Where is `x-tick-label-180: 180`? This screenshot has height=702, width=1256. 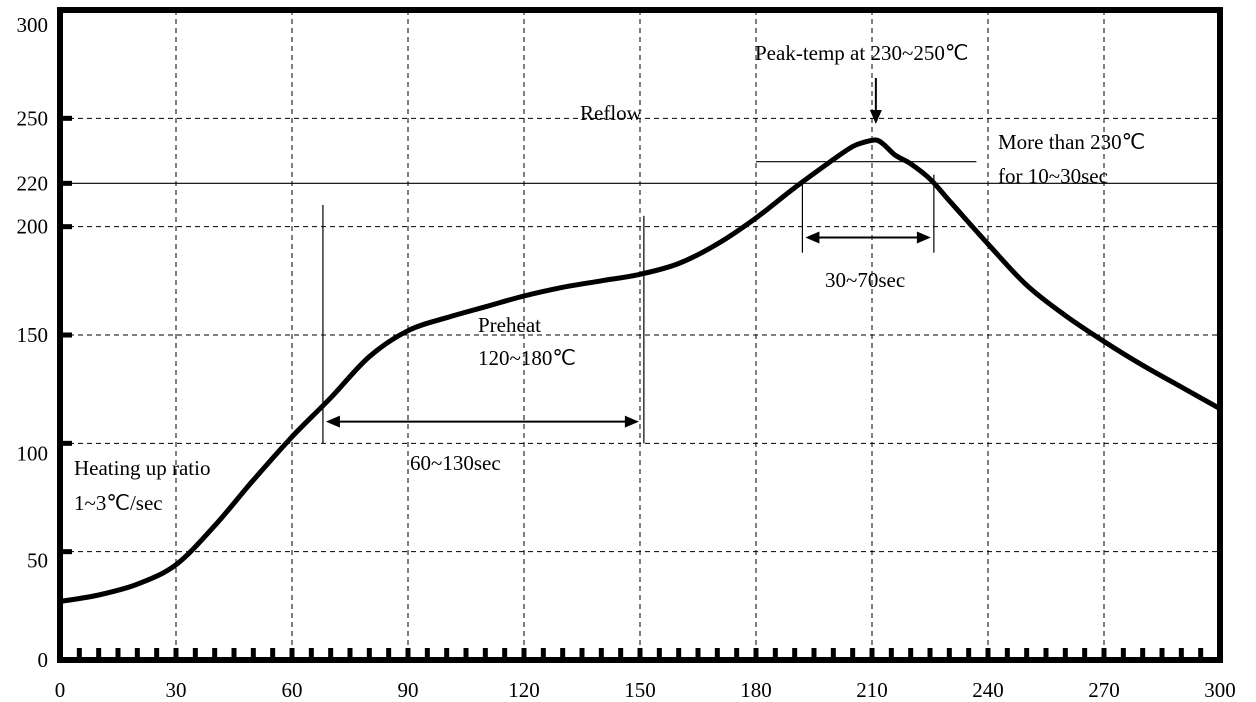
x-tick-label-180: 180 is located at coordinates (756, 690).